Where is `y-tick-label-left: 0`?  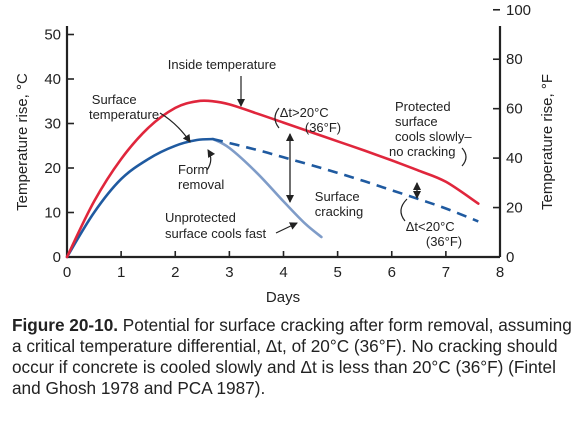 y-tick-label-left: 0 is located at coordinates (57, 257).